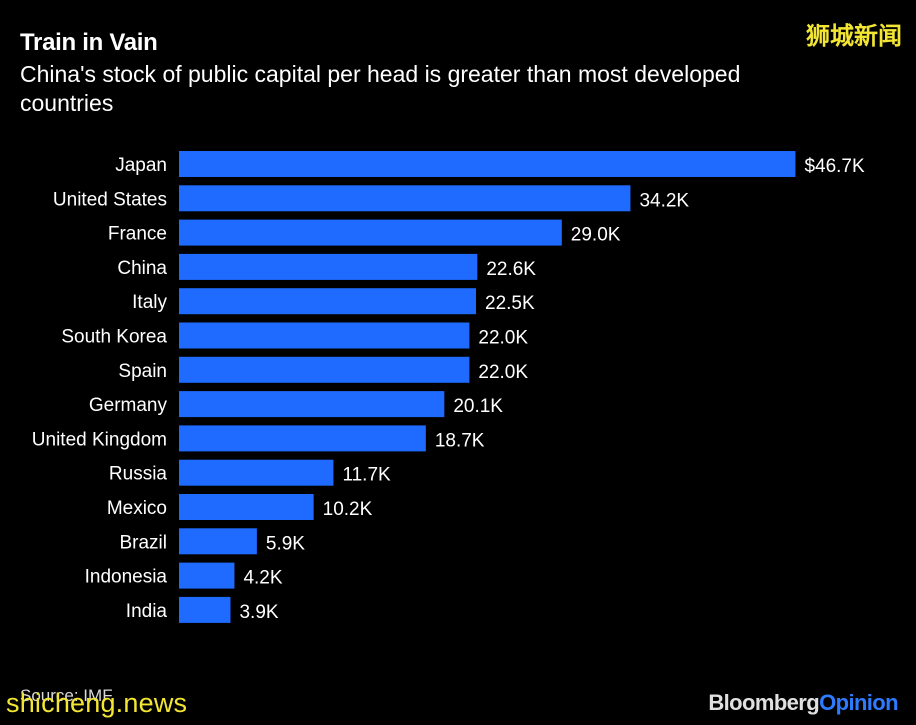 This screenshot has height=725, width=916. Describe the element at coordinates (89, 42) in the screenshot. I see `chart-title: Train in Vain` at that location.